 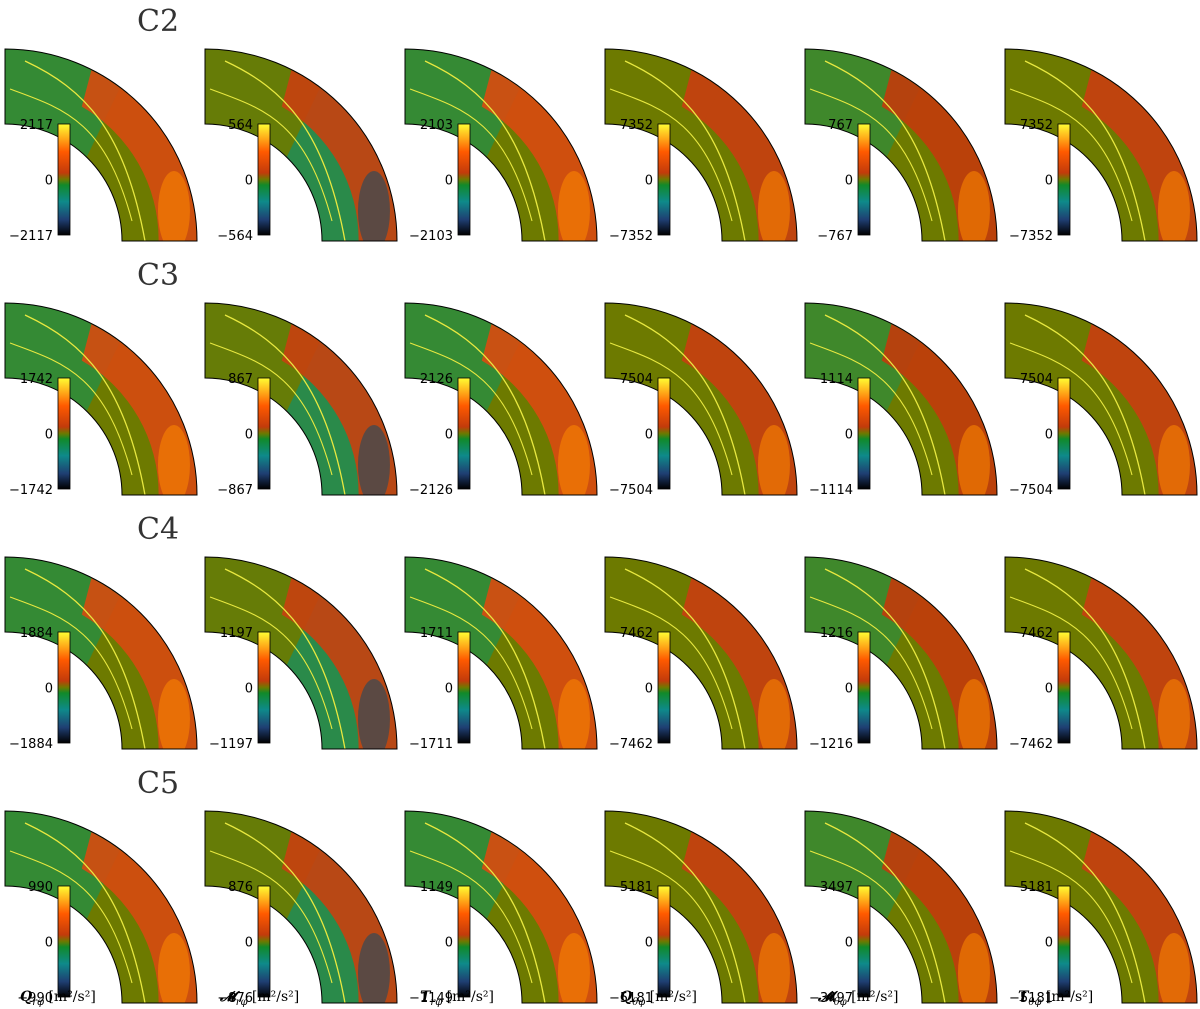 I want to click on colorbar-tick-label: 1711, so click(x=436, y=633).